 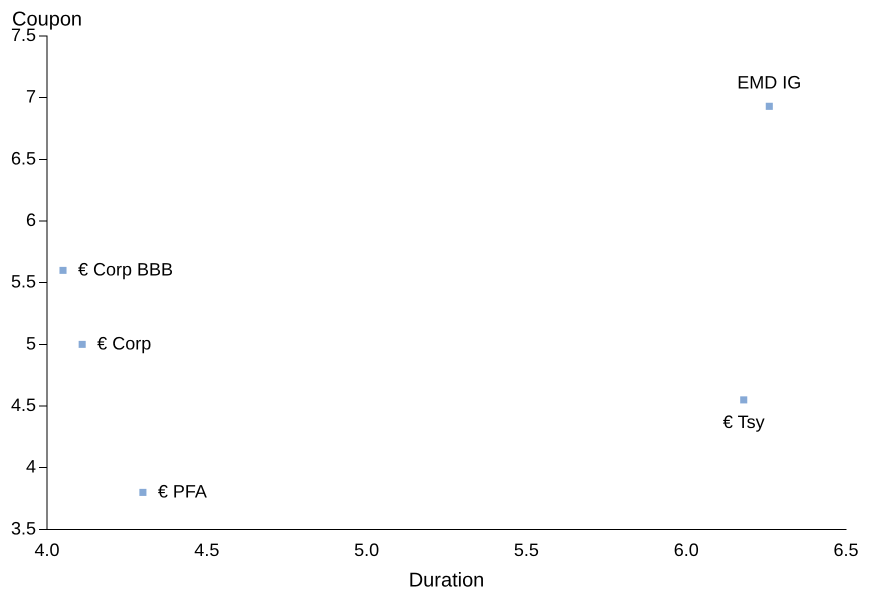 I want to click on y-tick-label: 5, so click(x=31, y=343).